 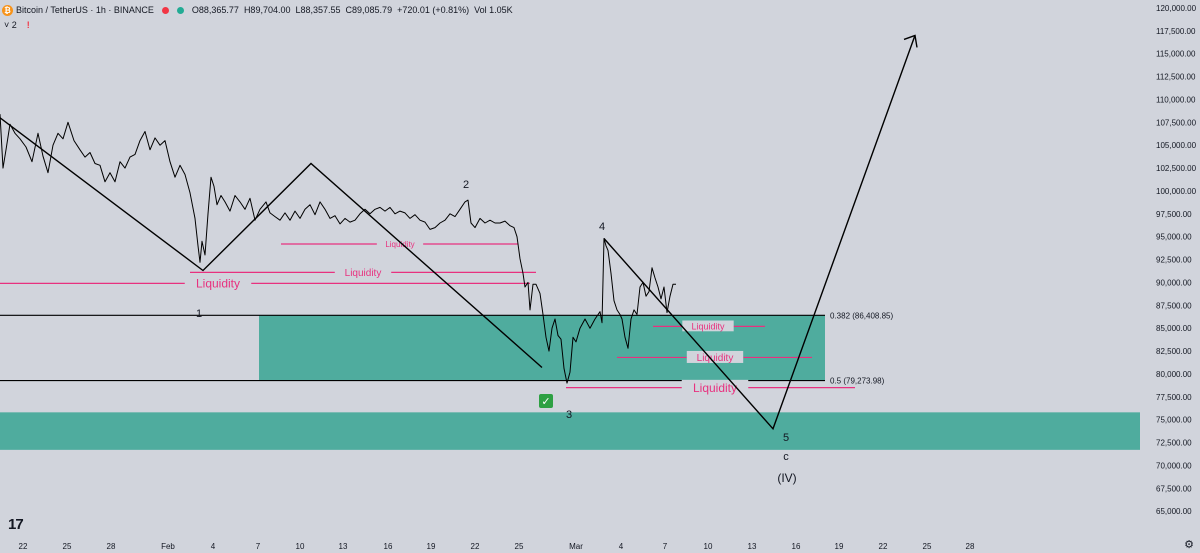 I want to click on price-change: +720.01 (+0.81%), so click(x=433, y=10).